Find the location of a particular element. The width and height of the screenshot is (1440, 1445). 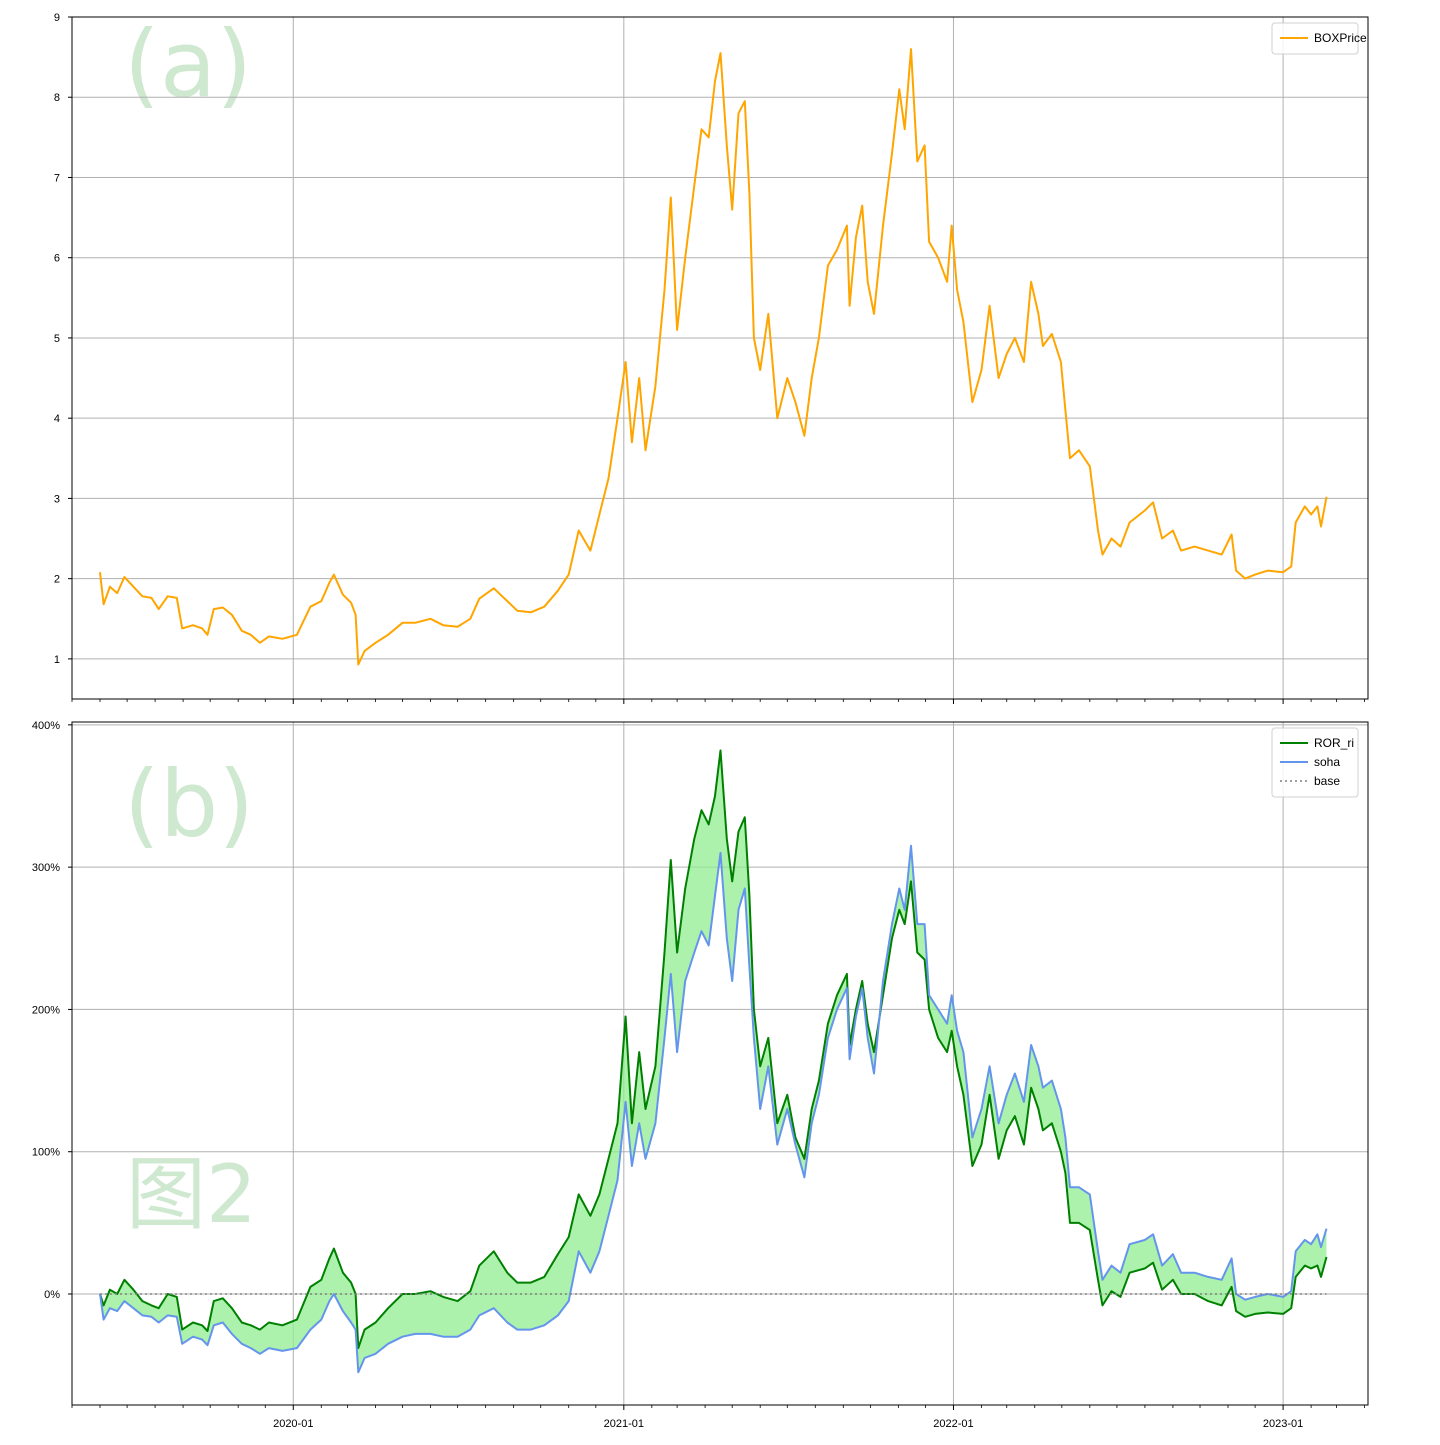

panel-a-legend: BOXPrice is located at coordinates (1319, 38).